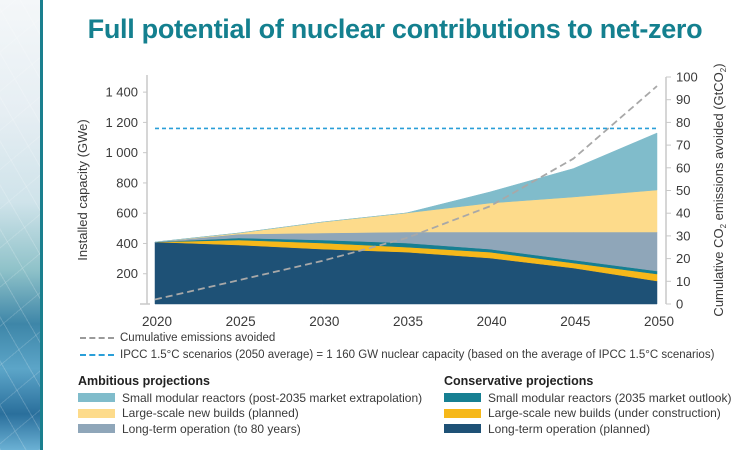 The width and height of the screenshot is (750, 450). I want to click on x-tick-label: 2045, so click(575, 321).